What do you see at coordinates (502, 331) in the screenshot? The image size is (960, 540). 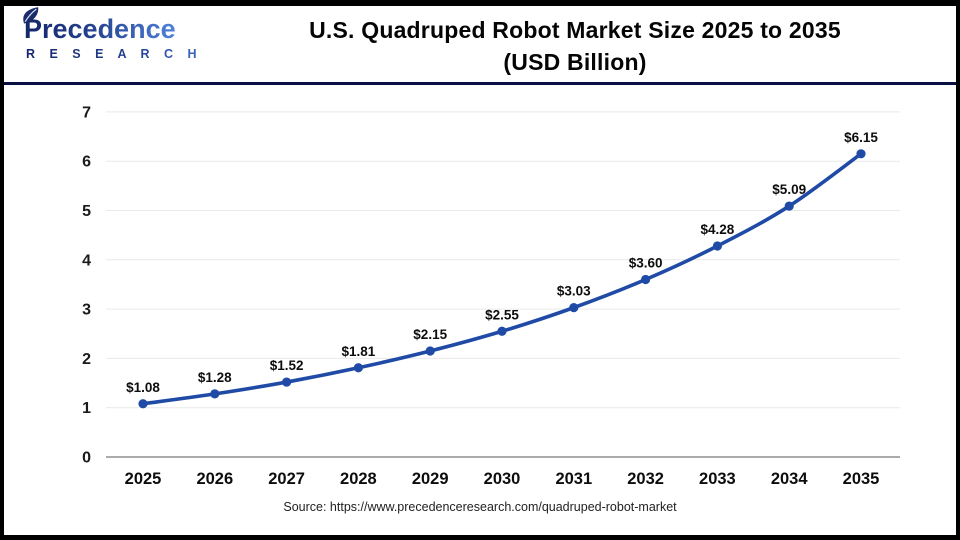 I see `data-point-2030` at bounding box center [502, 331].